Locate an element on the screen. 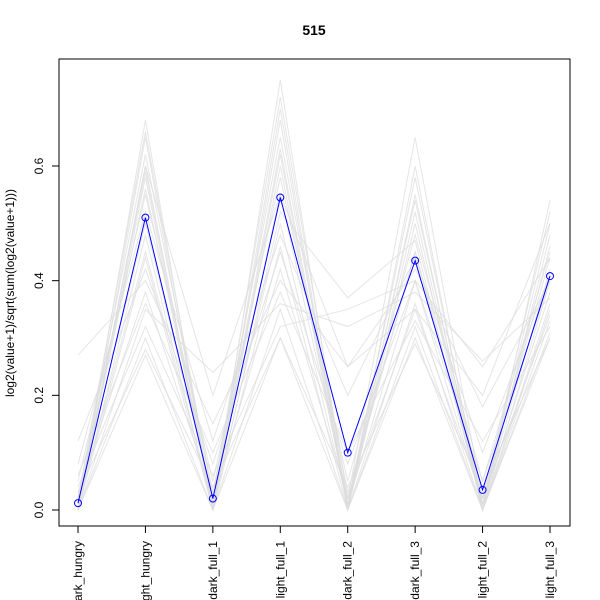  x-tick-label: dark_full_1 is located at coordinates (213, 570).